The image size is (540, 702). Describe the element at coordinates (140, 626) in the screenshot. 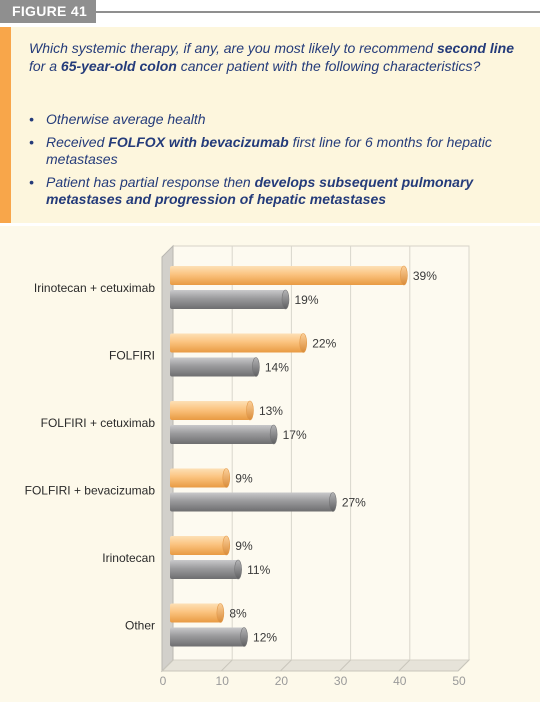

I see `category-label: Other` at that location.